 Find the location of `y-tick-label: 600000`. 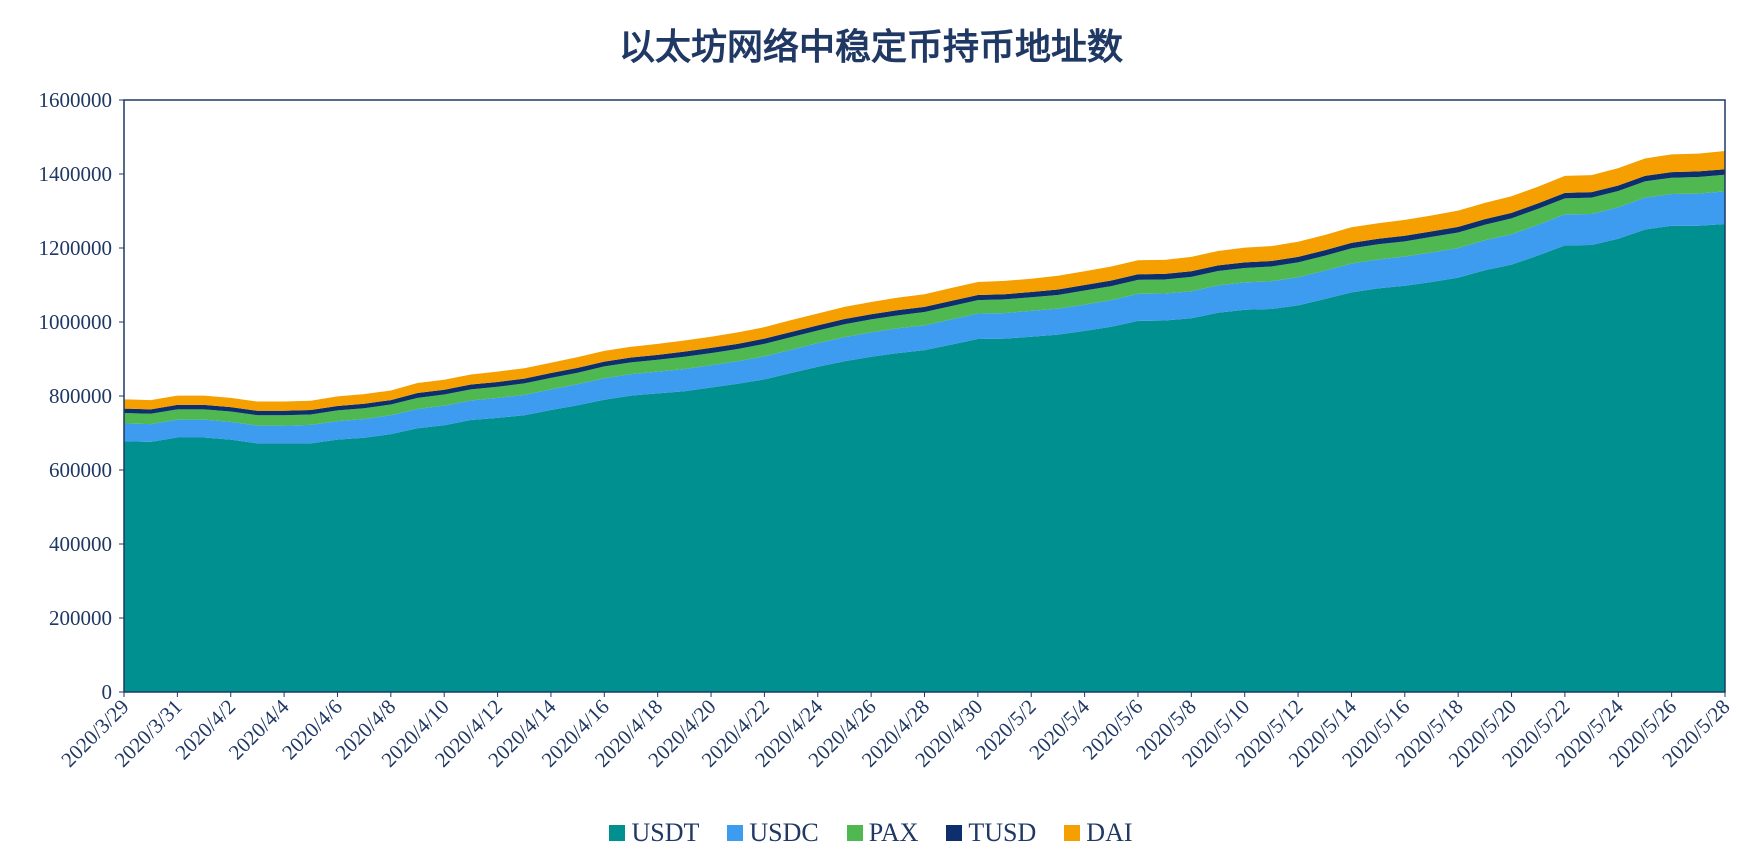

y-tick-label: 600000 is located at coordinates (80, 470).